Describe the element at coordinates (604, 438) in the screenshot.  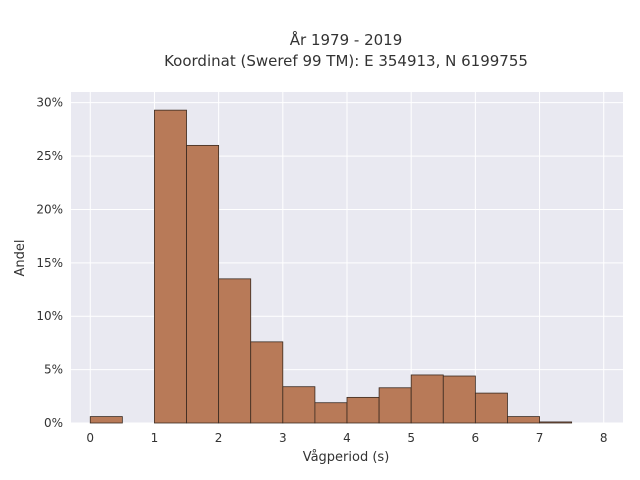
I see `x-tick-label: 8` at that location.